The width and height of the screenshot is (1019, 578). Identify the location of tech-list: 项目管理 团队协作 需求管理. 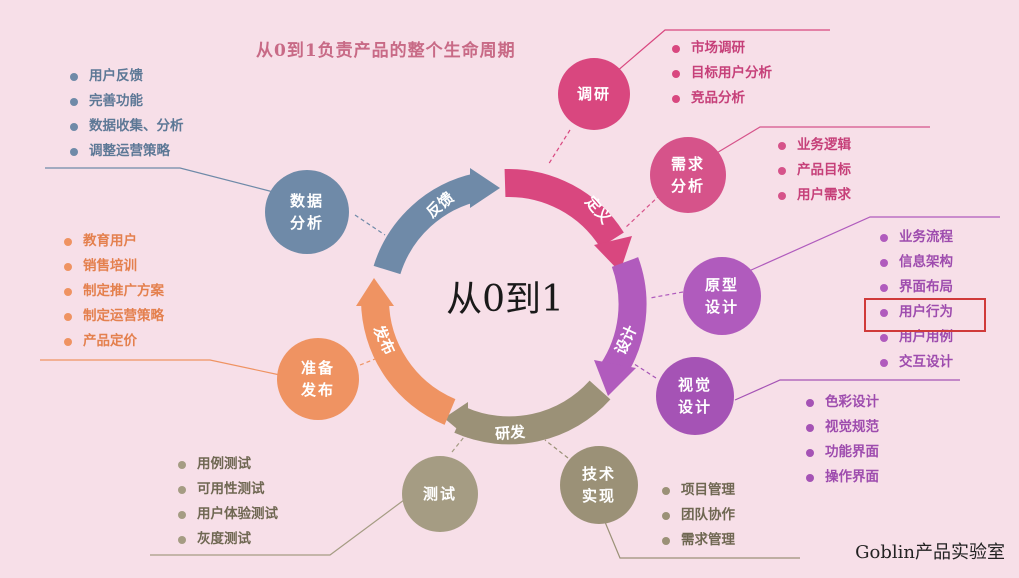
(698, 515).